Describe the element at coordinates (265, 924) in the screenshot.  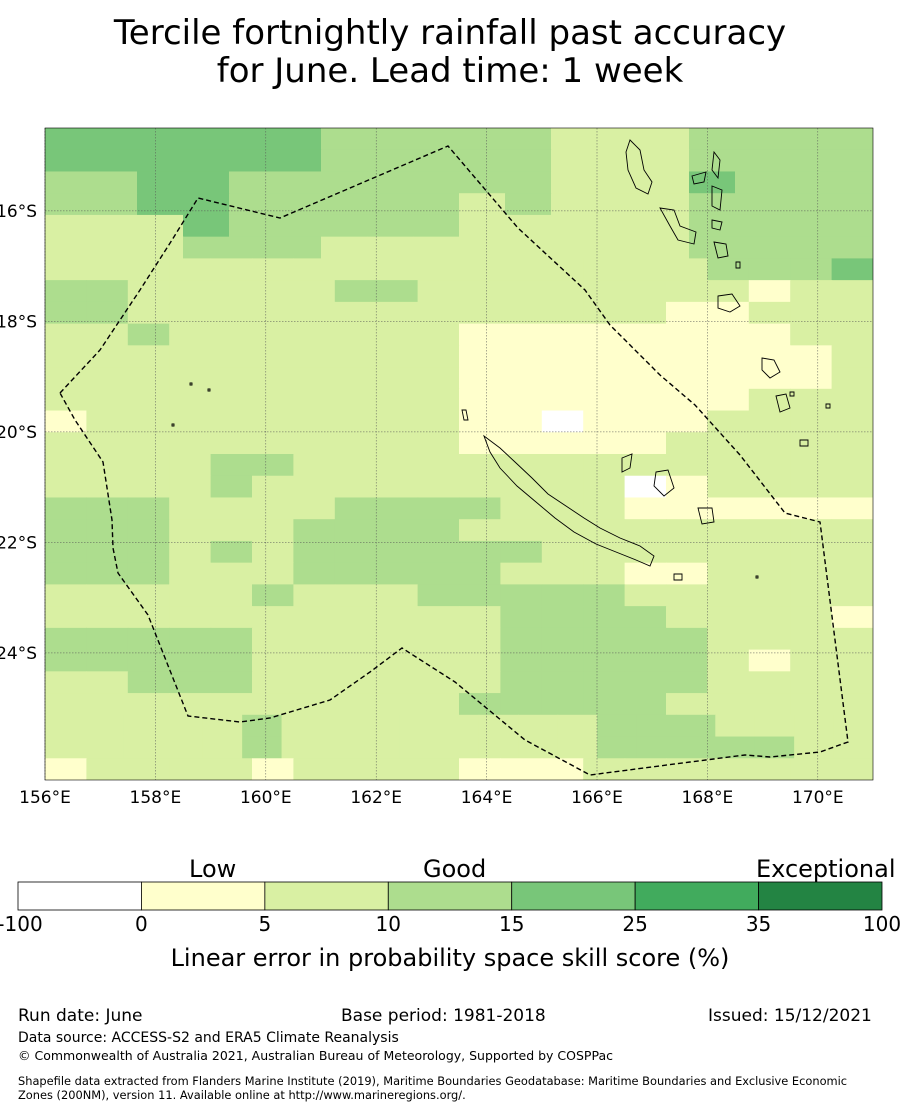
I see `colorbar-tick-label: 5` at that location.